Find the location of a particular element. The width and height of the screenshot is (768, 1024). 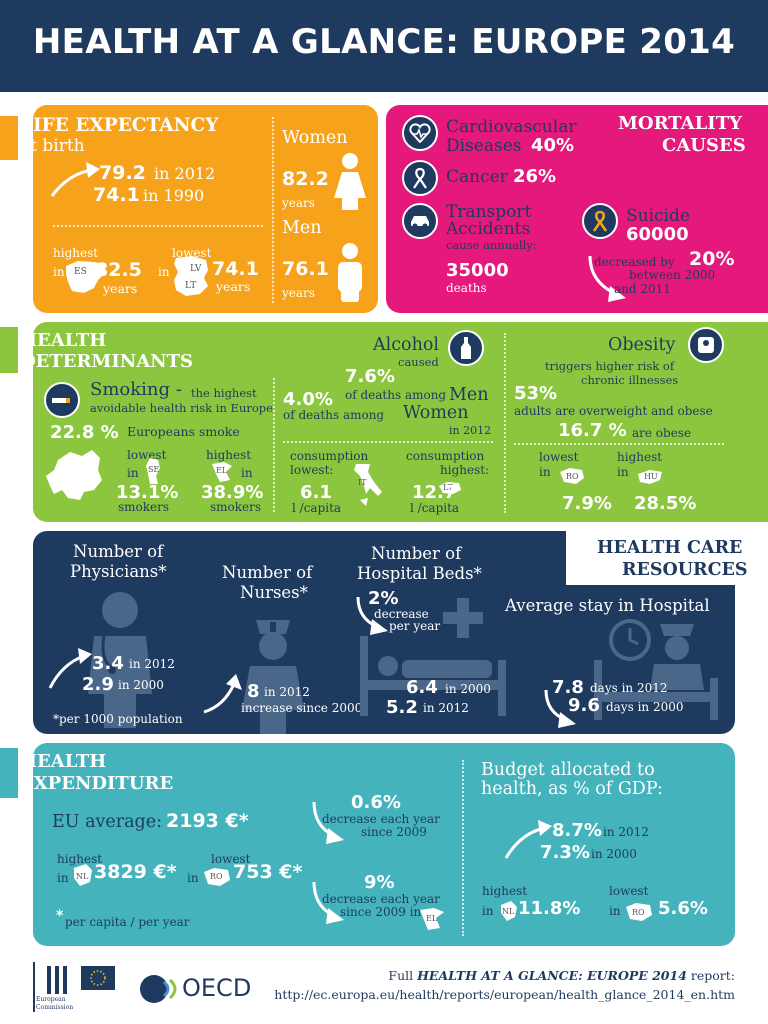

cons-high-country: LT is located at coordinates (448, 487).